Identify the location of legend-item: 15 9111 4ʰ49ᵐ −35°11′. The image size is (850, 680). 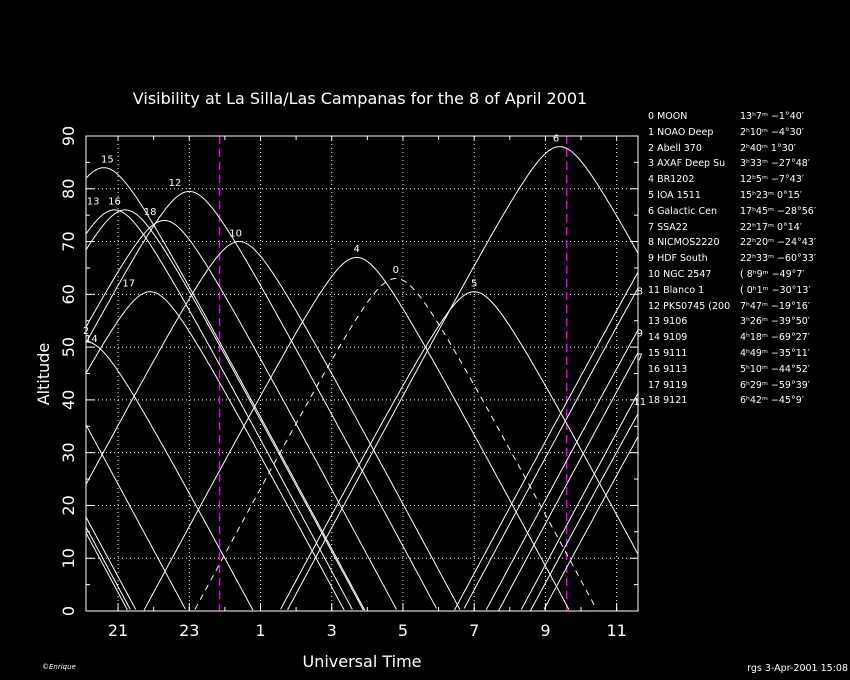
(748, 354).